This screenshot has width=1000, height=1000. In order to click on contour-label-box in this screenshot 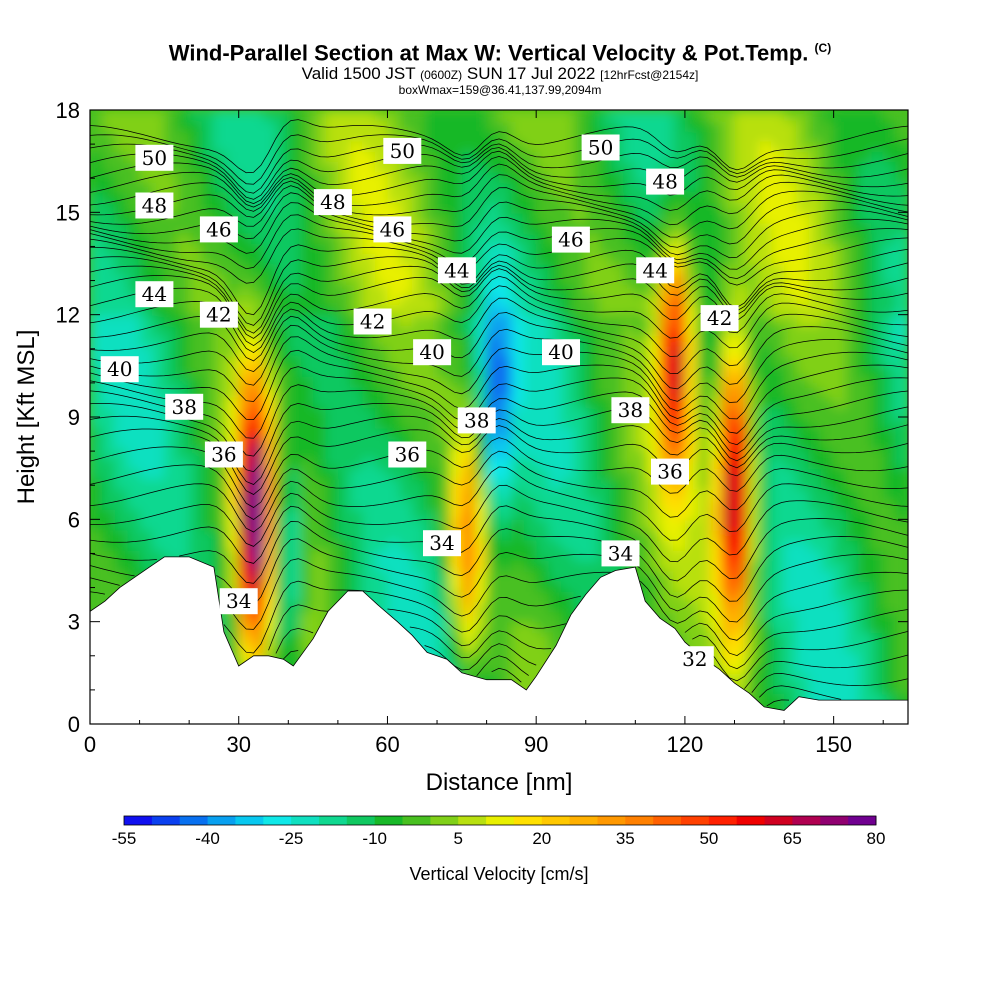, I will do `click(372, 321)`.